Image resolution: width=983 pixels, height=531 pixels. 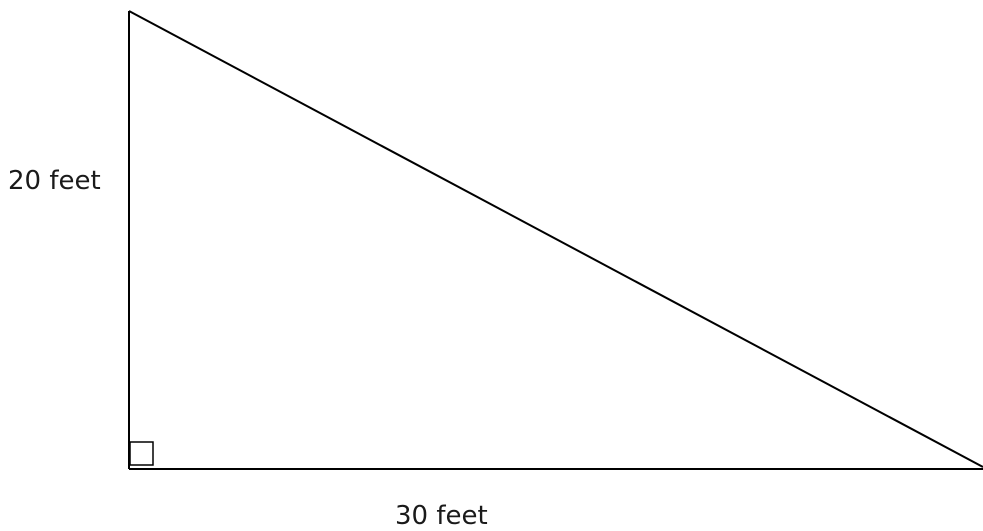 I want to click on base-label: 30 feet, so click(x=441, y=516).